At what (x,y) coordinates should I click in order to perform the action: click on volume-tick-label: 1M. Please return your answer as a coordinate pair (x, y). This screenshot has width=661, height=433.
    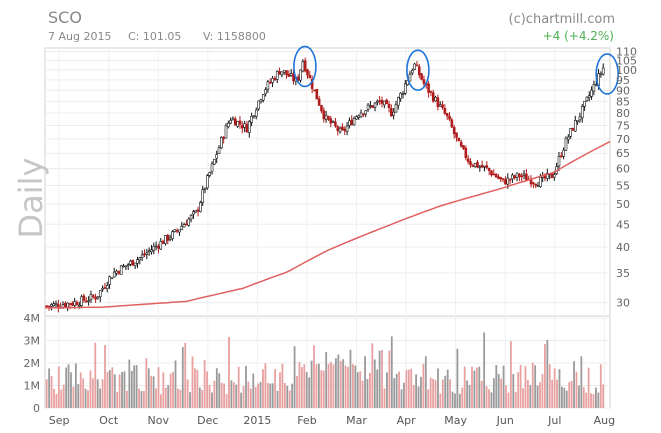
    Looking at the image, I should click on (32, 386).